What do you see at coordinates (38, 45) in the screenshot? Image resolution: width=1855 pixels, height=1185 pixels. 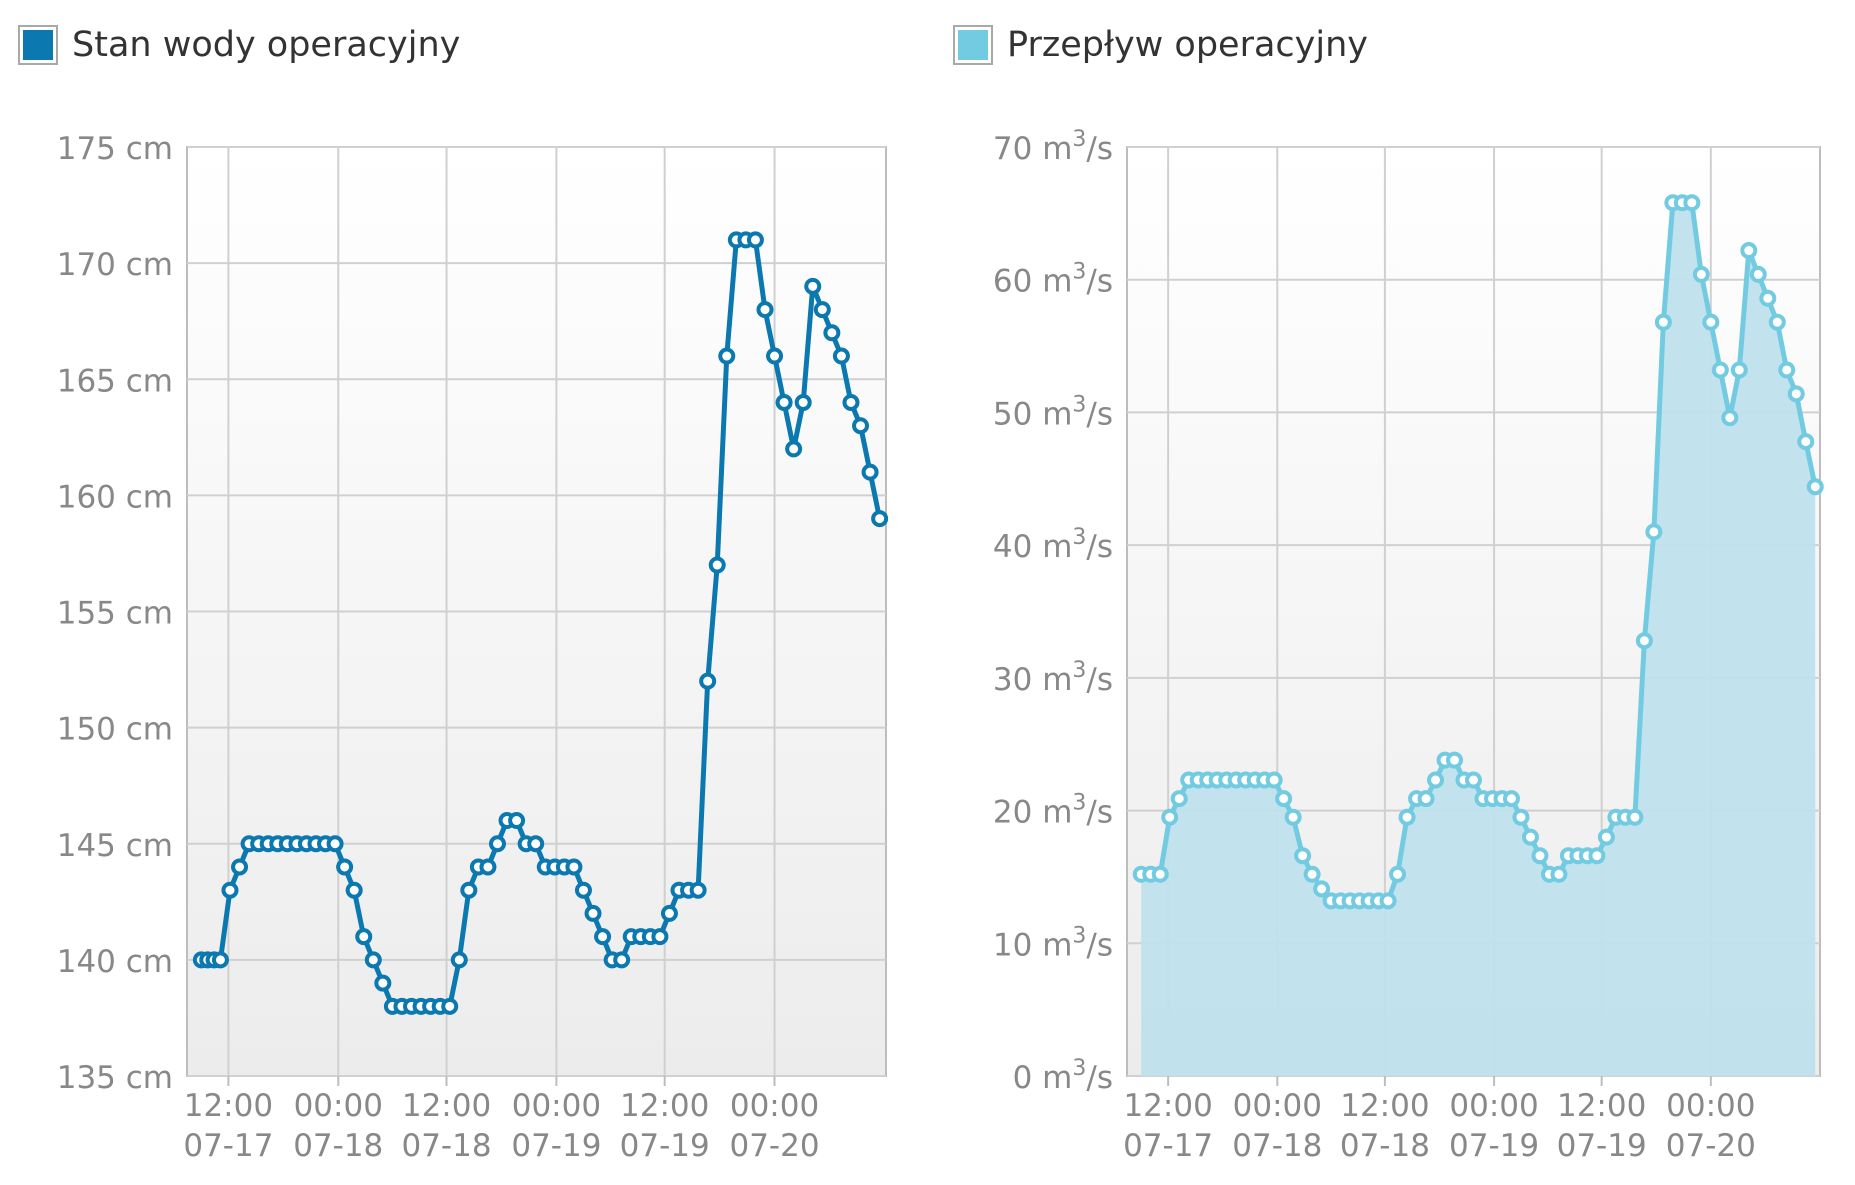 I see `legend-color-water-level` at bounding box center [38, 45].